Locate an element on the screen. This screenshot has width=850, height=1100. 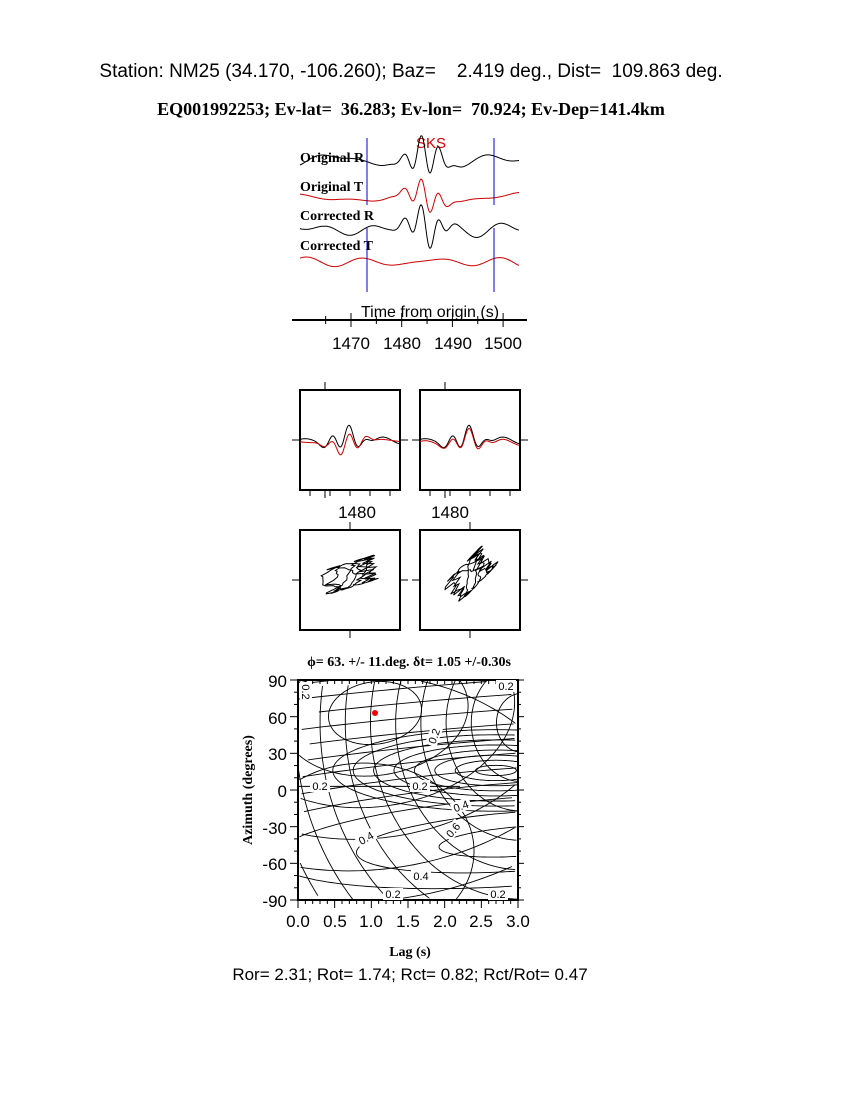
trace-label-original-t: Original T is located at coordinates (332, 187).